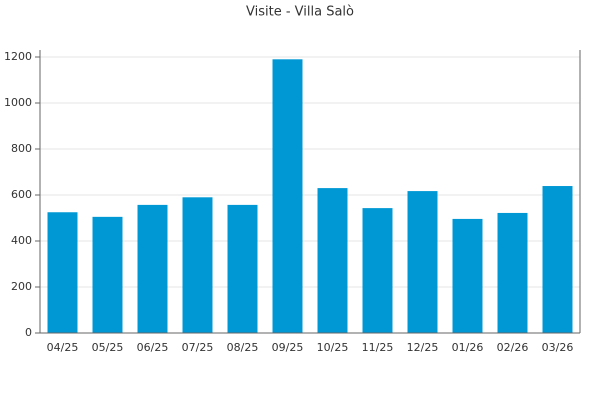  Describe the element at coordinates (300, 12) in the screenshot. I see `chart-title: Visite - Villa Salò` at that location.